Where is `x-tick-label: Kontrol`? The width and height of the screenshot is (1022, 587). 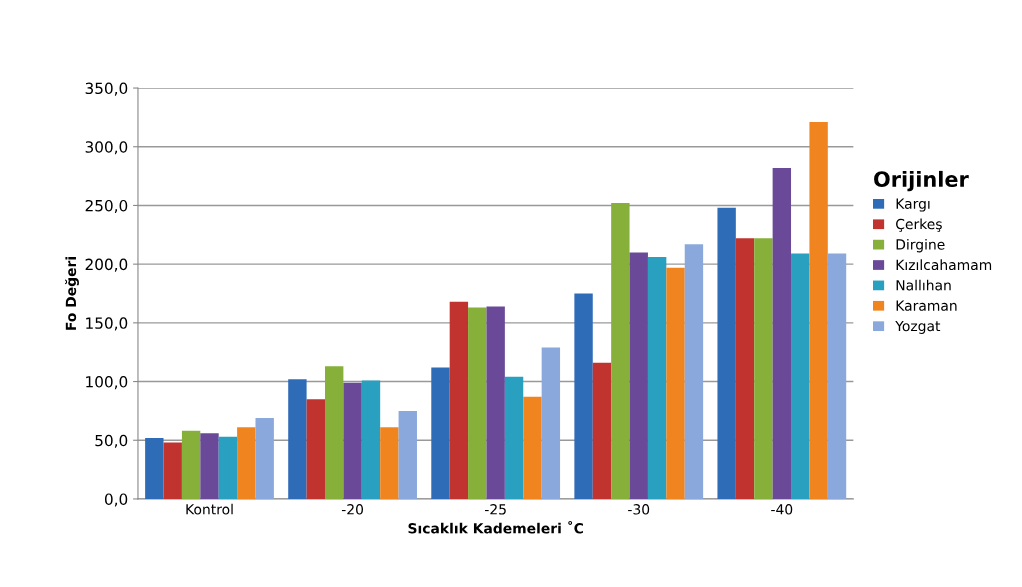
x-tick-label: Kontrol is located at coordinates (209, 509).